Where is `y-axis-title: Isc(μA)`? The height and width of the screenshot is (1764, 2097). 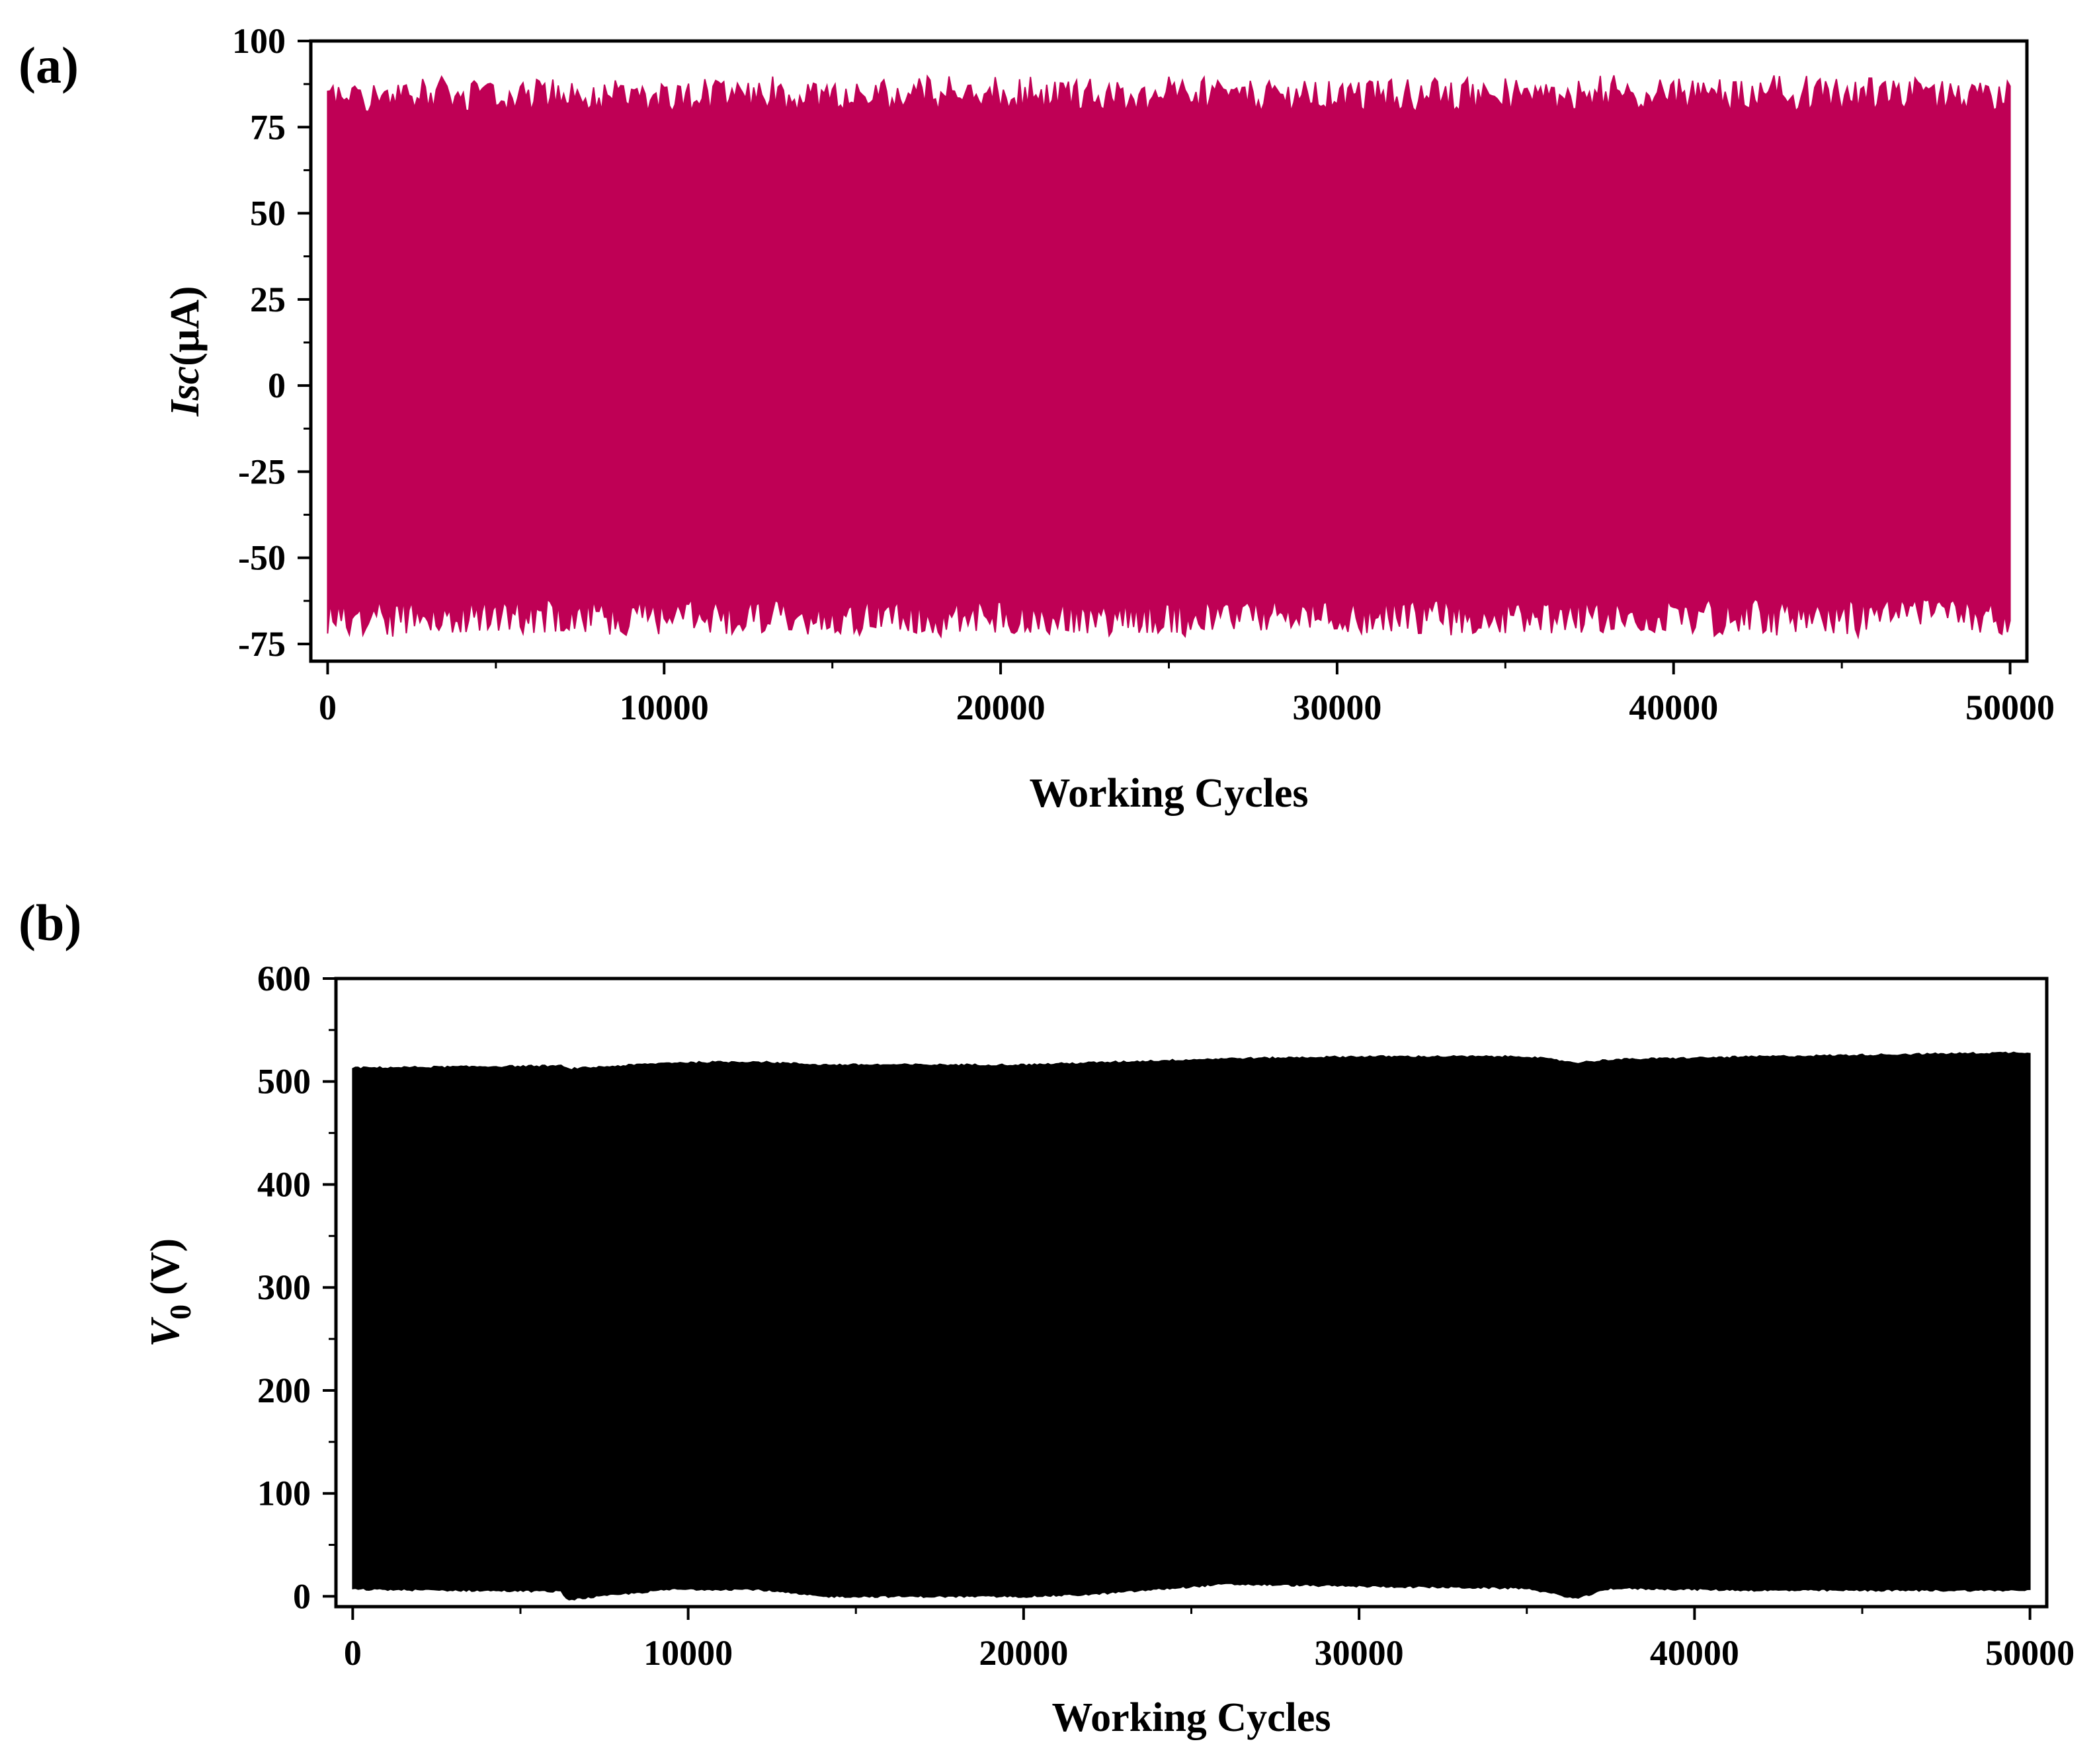
y-axis-title: Isc(μA) is located at coordinates (185, 351).